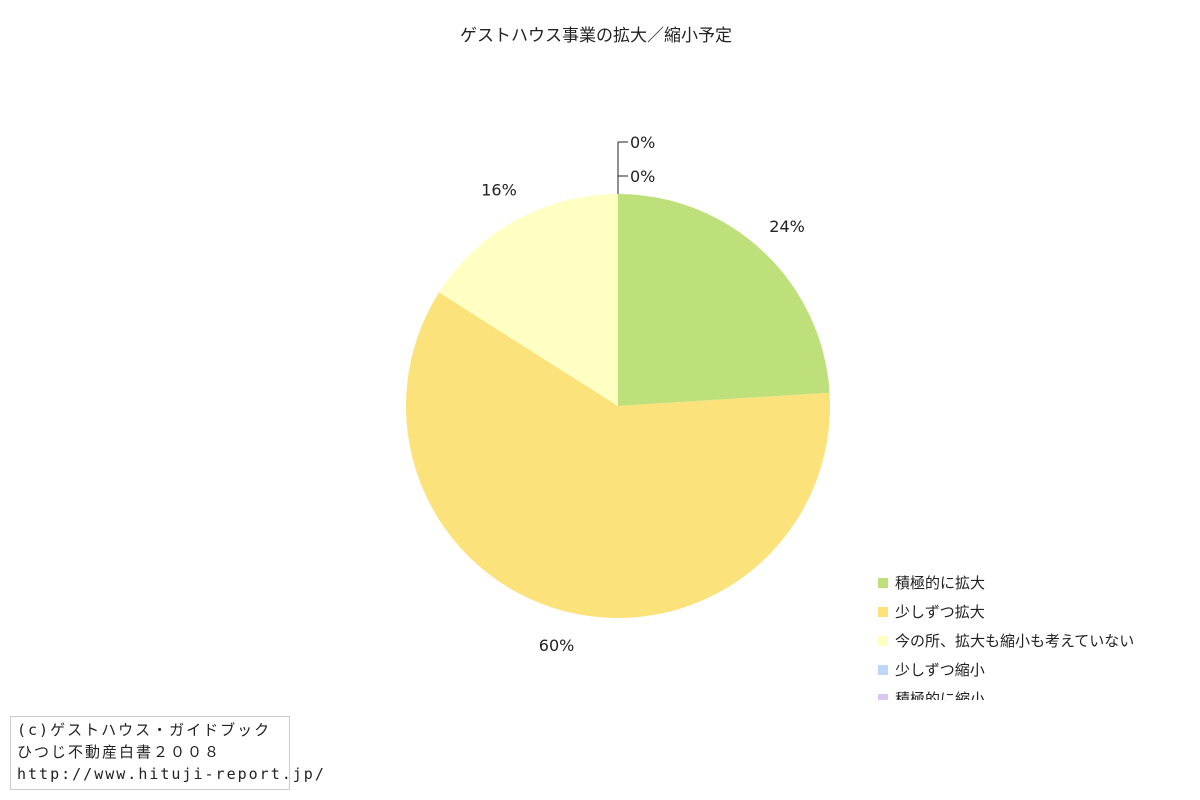 The height and width of the screenshot is (800, 1200). Describe the element at coordinates (787, 226) in the screenshot. I see `slice-label-1: 24%` at that location.